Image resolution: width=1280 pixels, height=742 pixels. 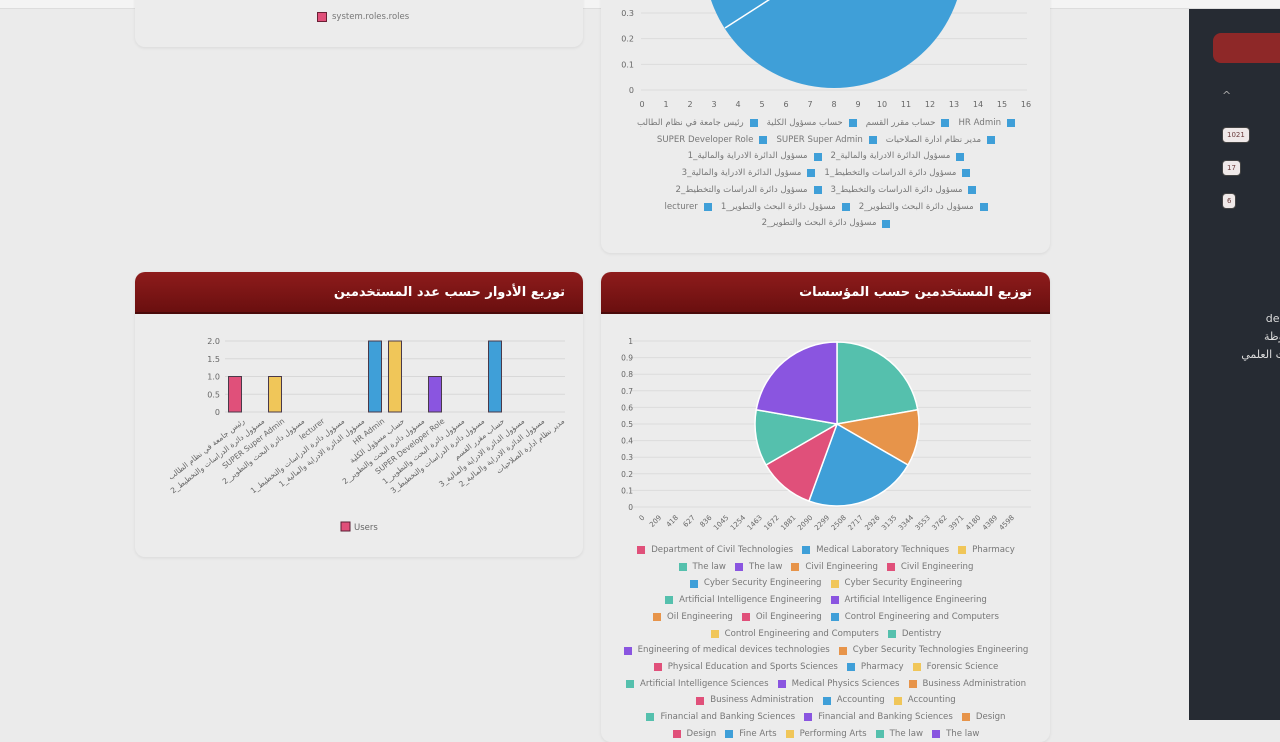 I want to click on legend-item: Cyber Security Technologies Engineering, so click(x=933, y=650).